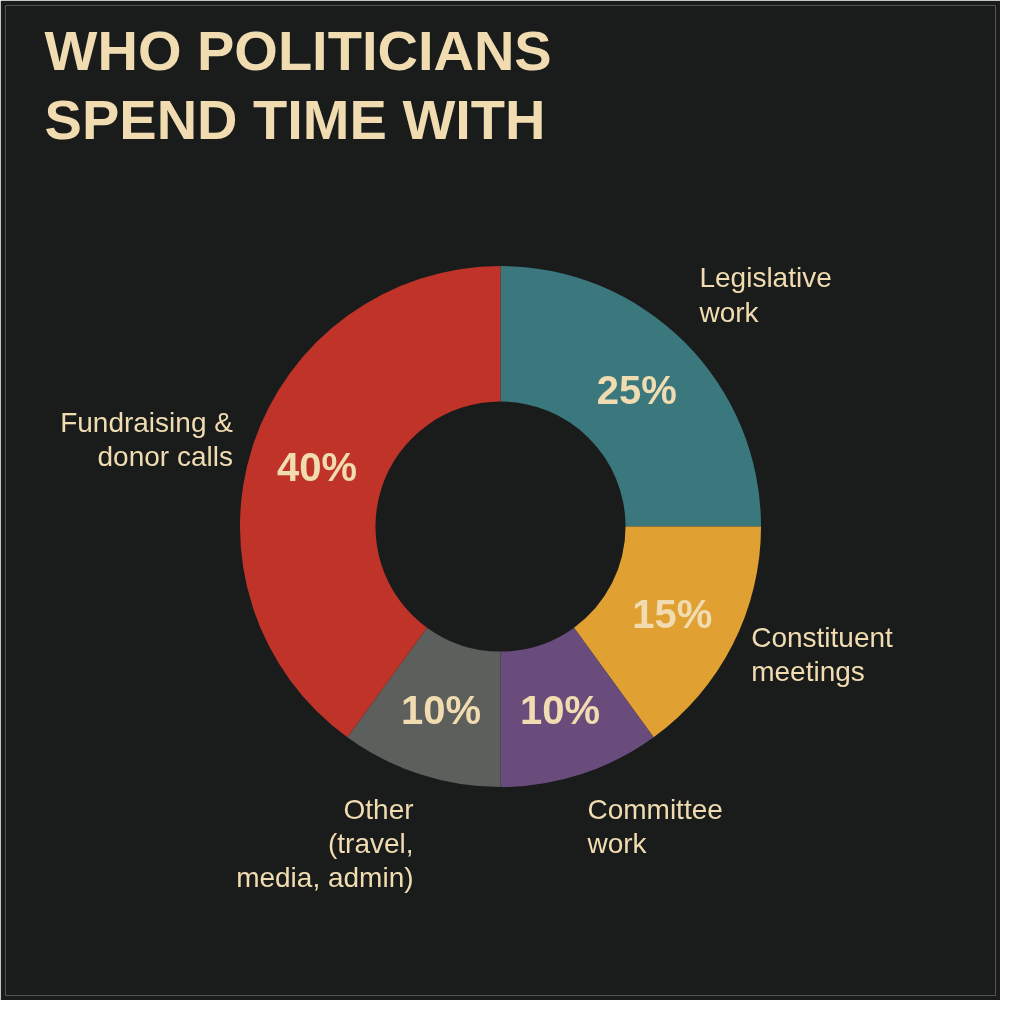 The height and width of the screenshot is (1024, 1024). What do you see at coordinates (672, 614) in the screenshot?
I see `data-label: 15%` at bounding box center [672, 614].